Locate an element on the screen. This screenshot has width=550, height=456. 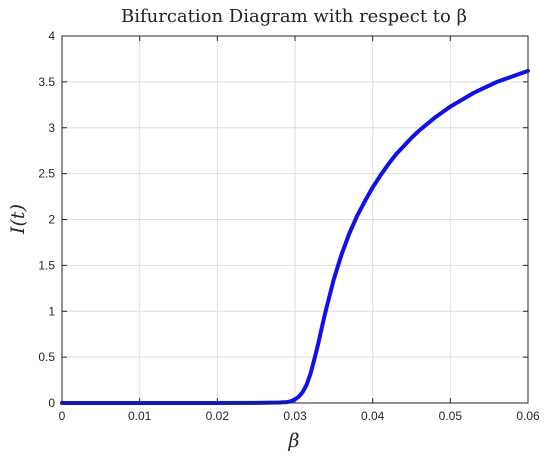
y-tick-label: 3.5 is located at coordinates (46, 82).